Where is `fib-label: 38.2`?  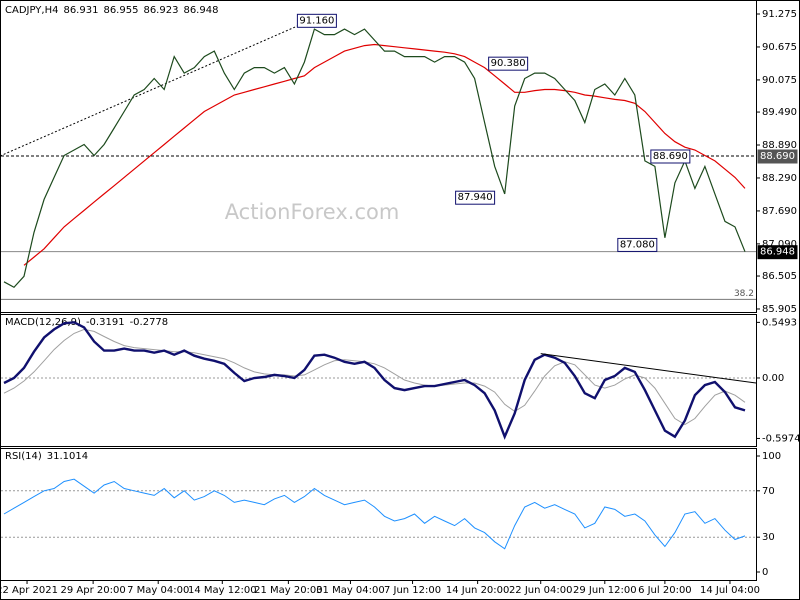
fib-label: 38.2 is located at coordinates (744, 294).